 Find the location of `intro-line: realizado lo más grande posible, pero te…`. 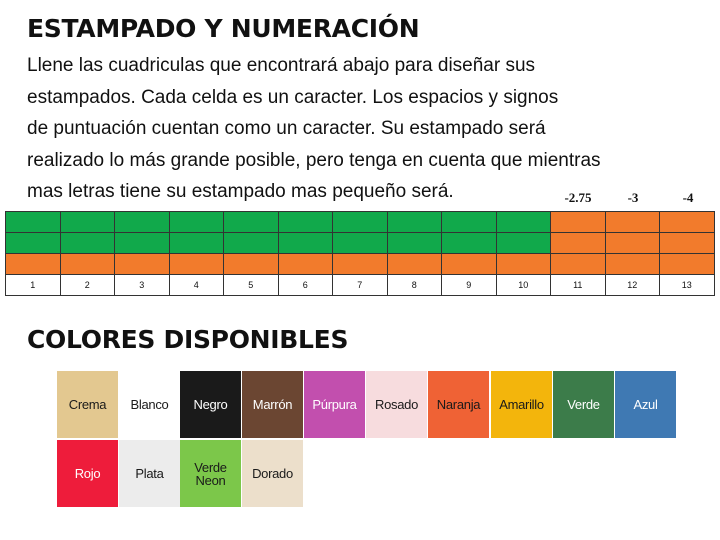

intro-line: realizado lo más grande posible, pero te… is located at coordinates (314, 160).